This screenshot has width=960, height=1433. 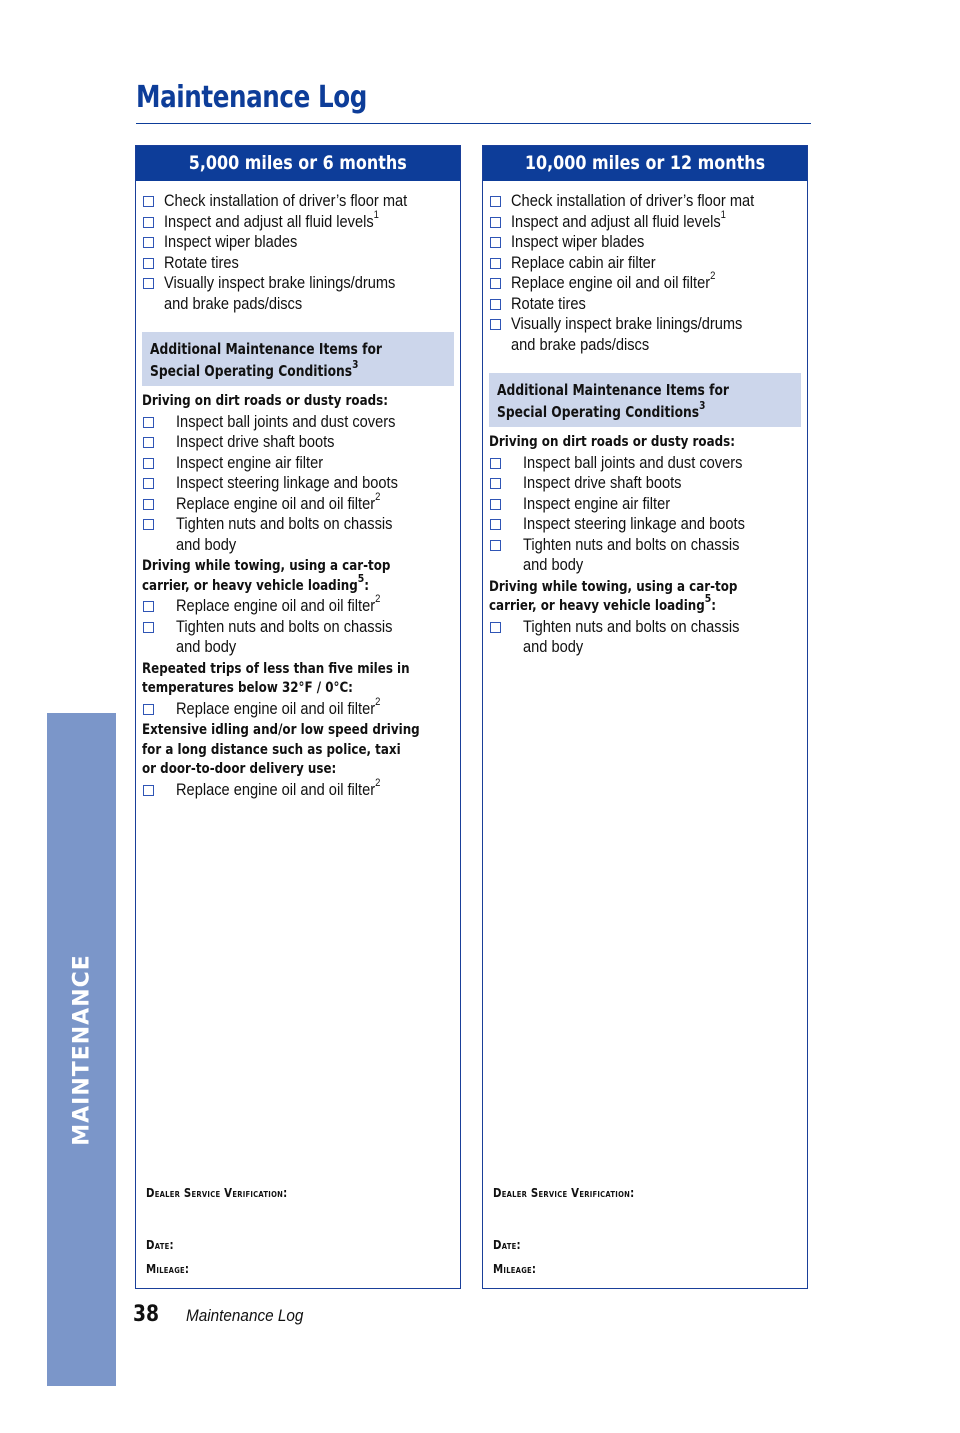 I want to click on interval-header: 5,000 miles or 6 months, so click(x=298, y=163).